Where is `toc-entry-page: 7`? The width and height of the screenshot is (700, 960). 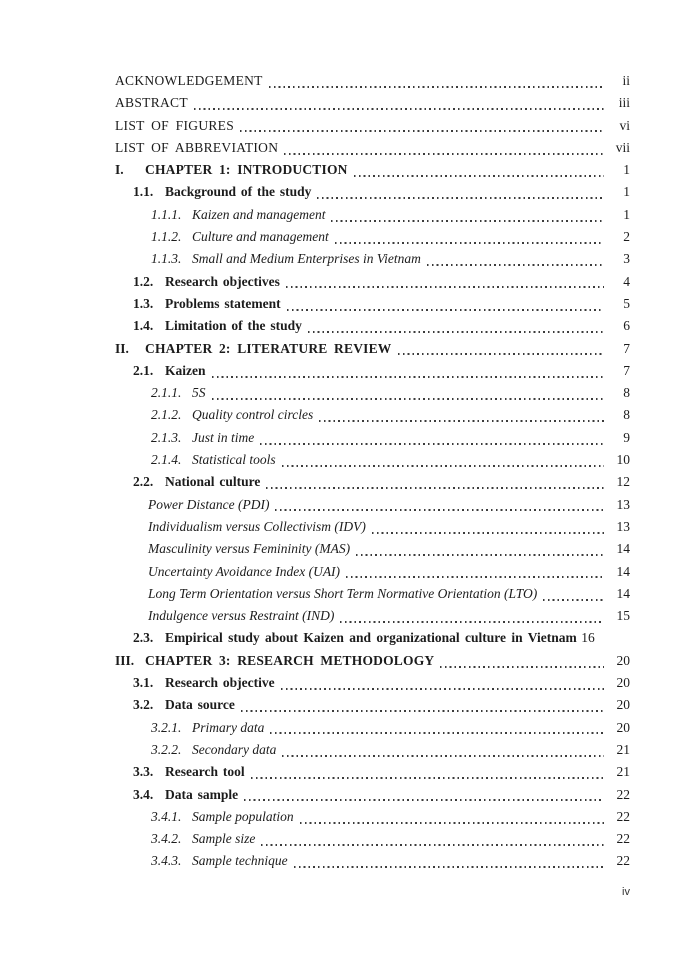 toc-entry-page: 7 is located at coordinates (626, 370).